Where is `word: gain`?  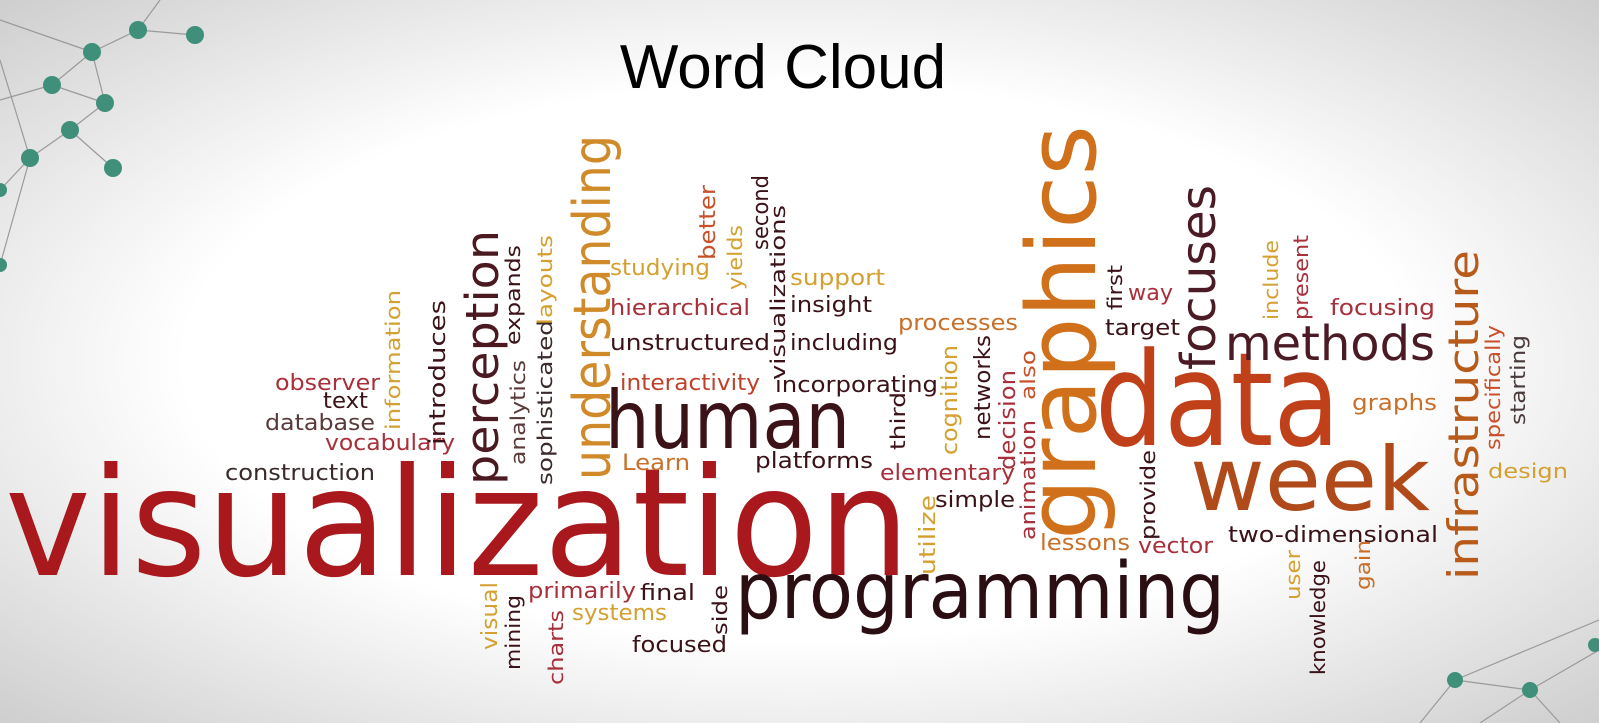
word: gain is located at coordinates (1363, 565).